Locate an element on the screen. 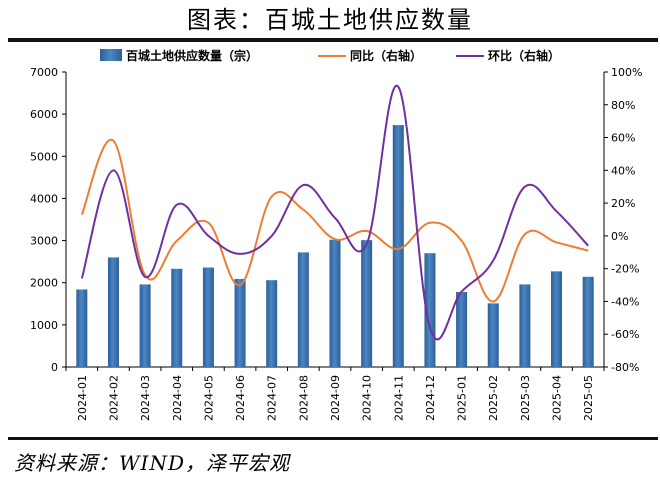 Image resolution: width=660 pixels, height=482 pixels. legend-yoy-label: 同比（右轴） is located at coordinates (386, 55).